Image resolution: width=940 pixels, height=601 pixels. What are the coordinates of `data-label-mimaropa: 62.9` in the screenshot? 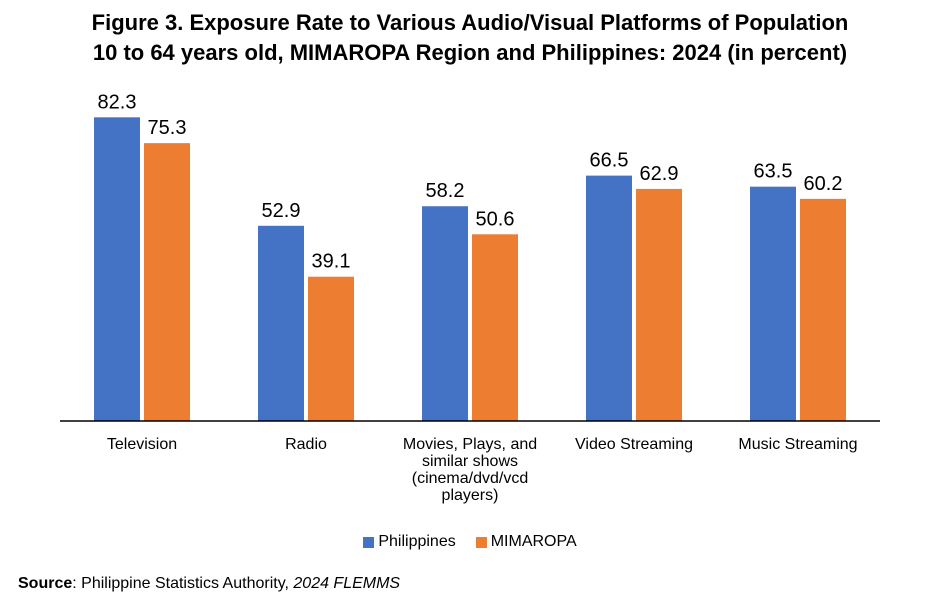 It's located at (659, 174).